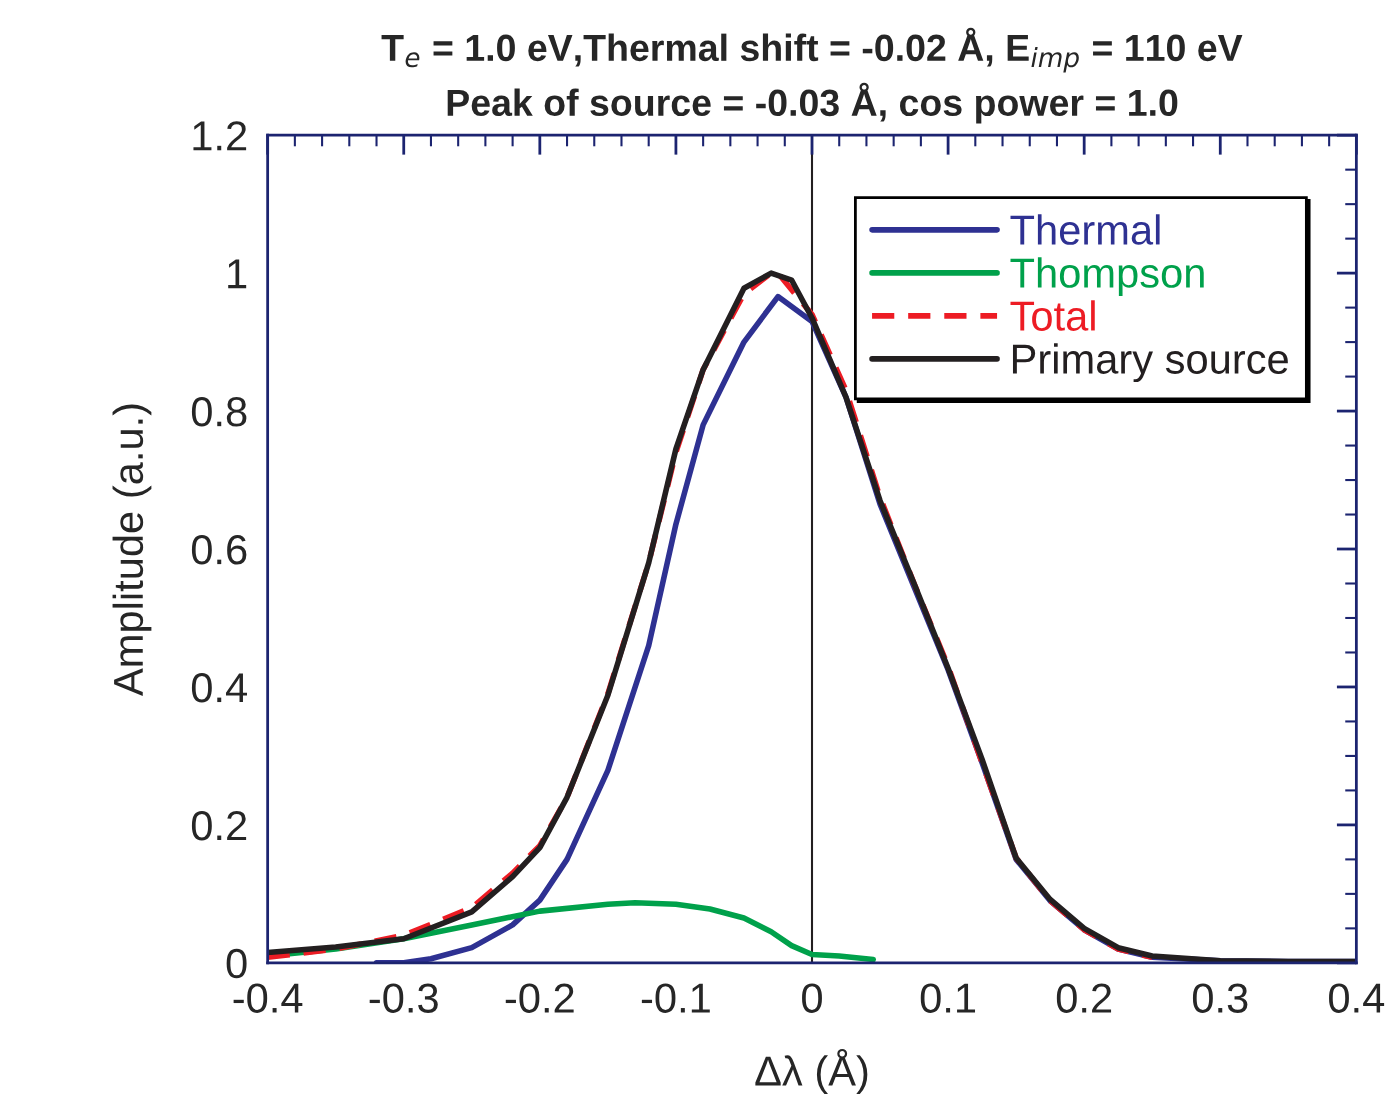 This screenshot has width=1394, height=1108. What do you see at coordinates (220, 136) in the screenshot?
I see `y-tick-label: 1.2` at bounding box center [220, 136].